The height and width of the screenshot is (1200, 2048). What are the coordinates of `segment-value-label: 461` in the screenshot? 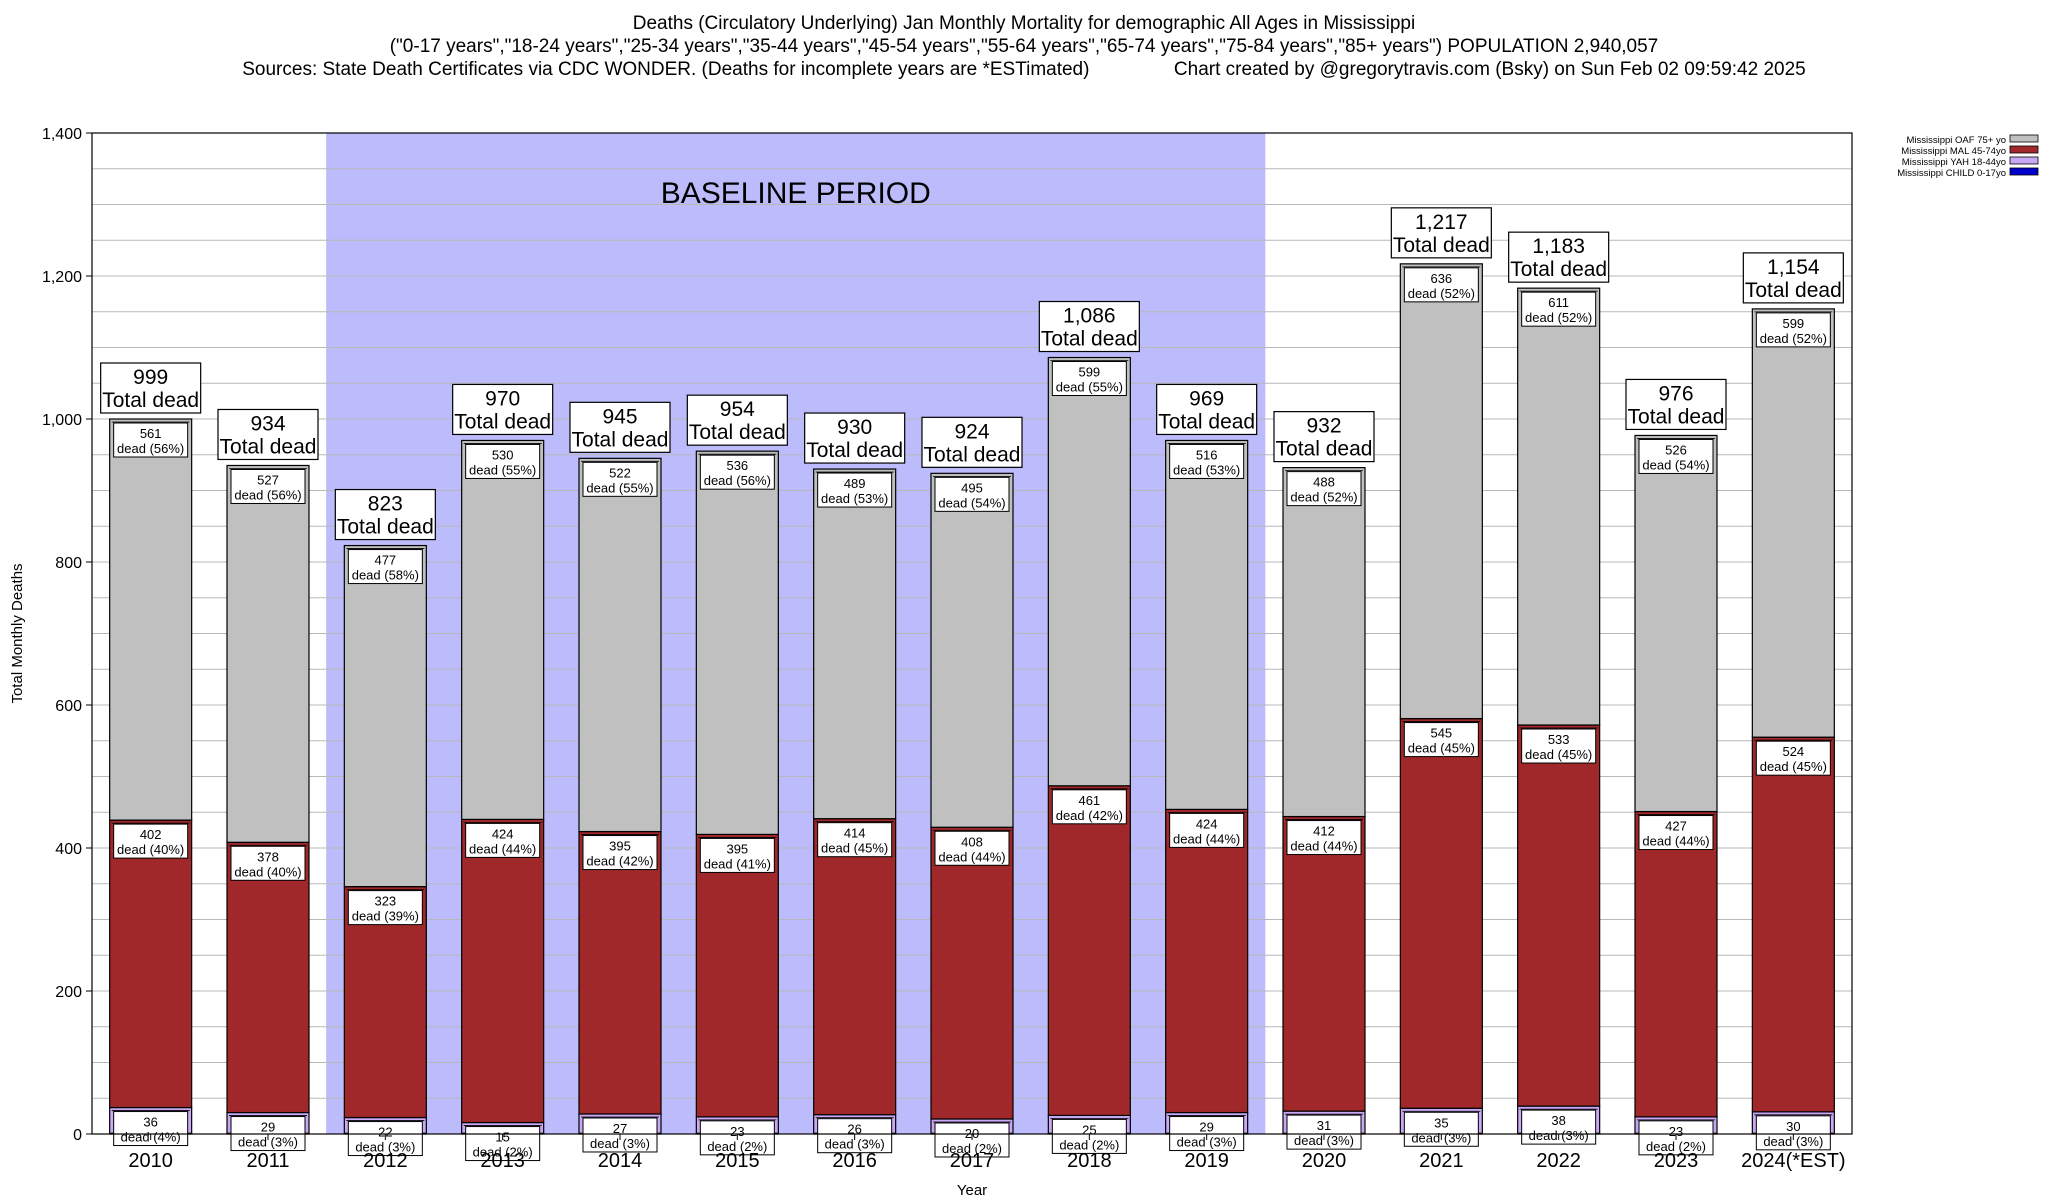 It's located at (1089, 800).